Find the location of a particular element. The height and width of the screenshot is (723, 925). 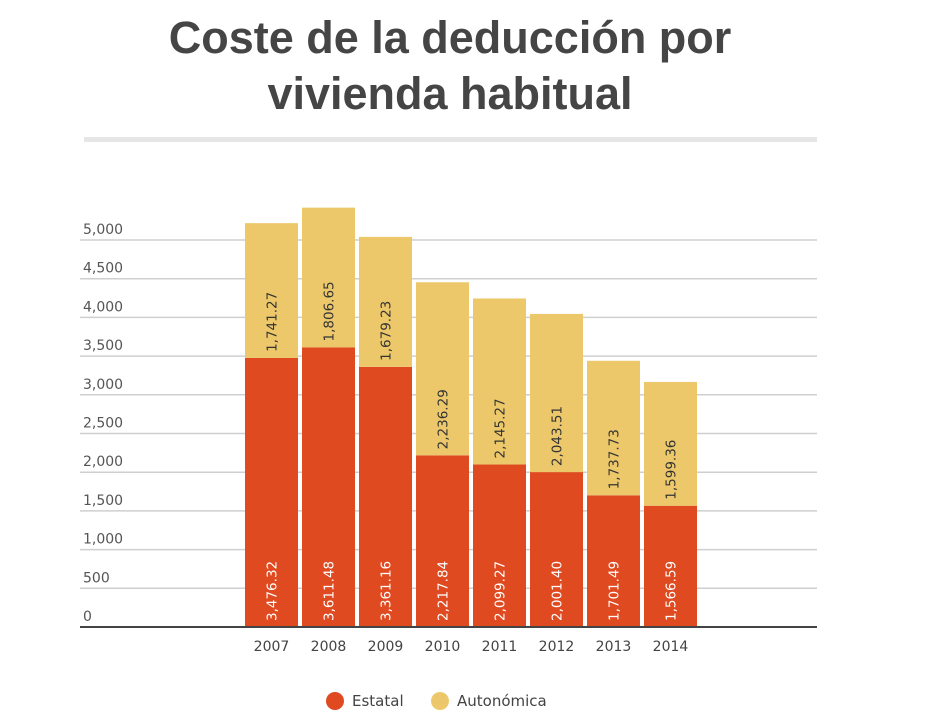

data-label: 2,217.84 is located at coordinates (444, 591).